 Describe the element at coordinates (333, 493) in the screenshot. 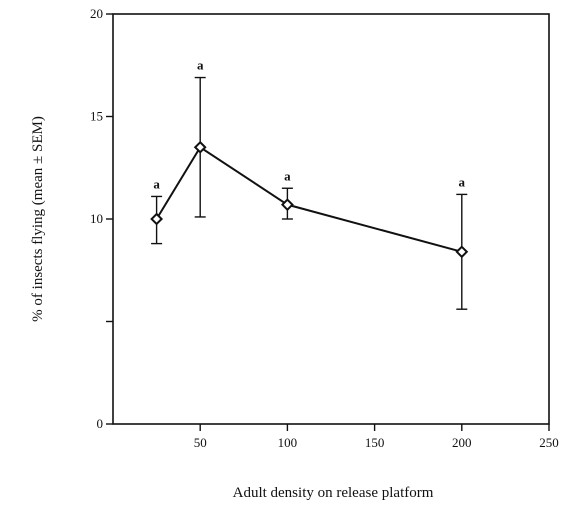

I see `x-axis-title: Adult density on release platform` at that location.